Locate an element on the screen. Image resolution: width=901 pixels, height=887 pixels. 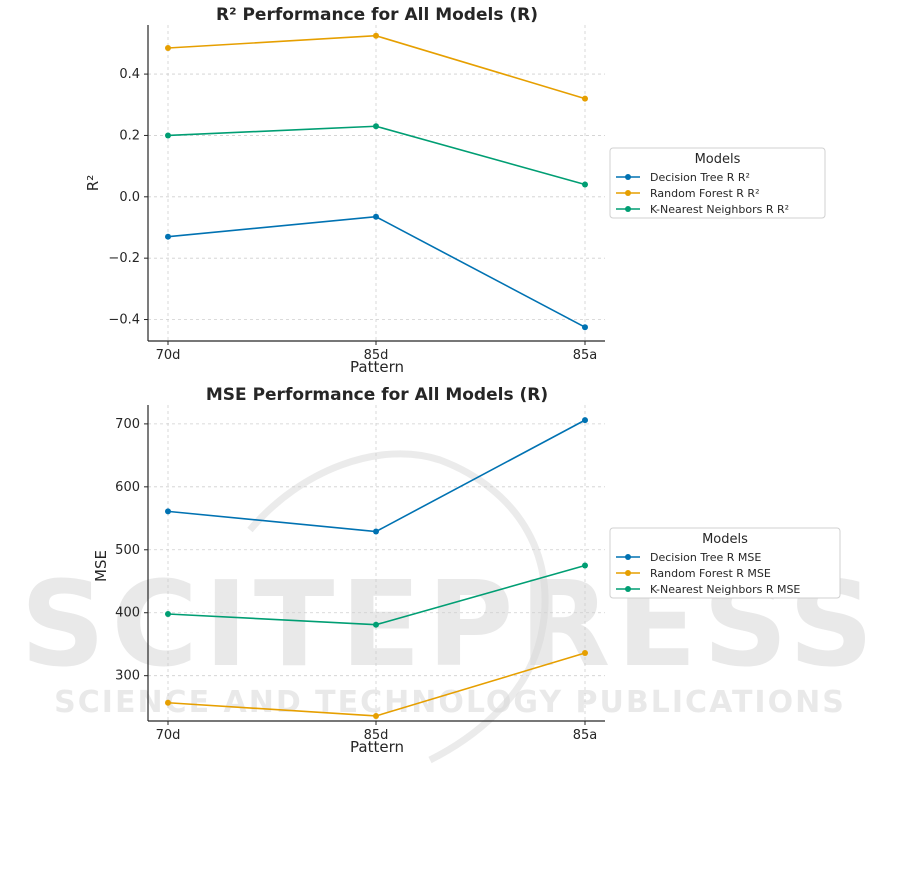
mse-series-line-decision_tree is located at coordinates (376, 476).